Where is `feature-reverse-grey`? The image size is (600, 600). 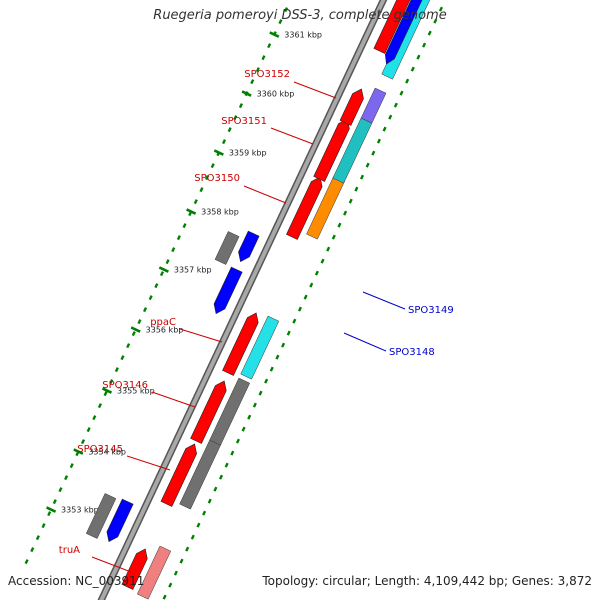 feature-reverse-grey is located at coordinates (101, 516).